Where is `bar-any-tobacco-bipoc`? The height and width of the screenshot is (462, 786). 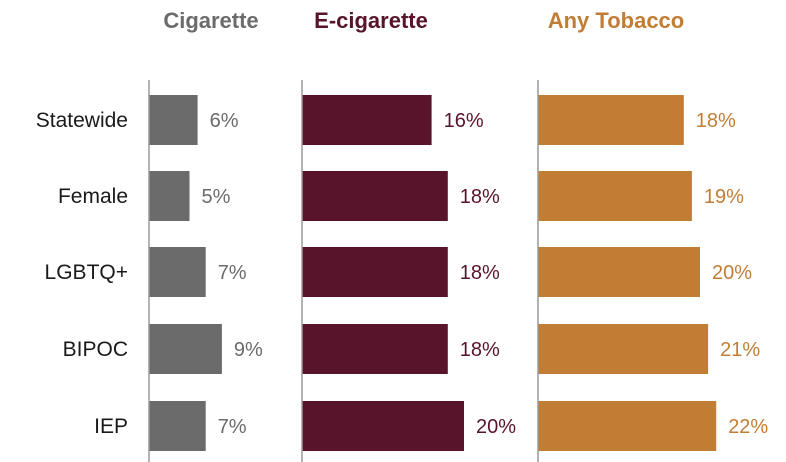 bar-any-tobacco-bipoc is located at coordinates (623, 349).